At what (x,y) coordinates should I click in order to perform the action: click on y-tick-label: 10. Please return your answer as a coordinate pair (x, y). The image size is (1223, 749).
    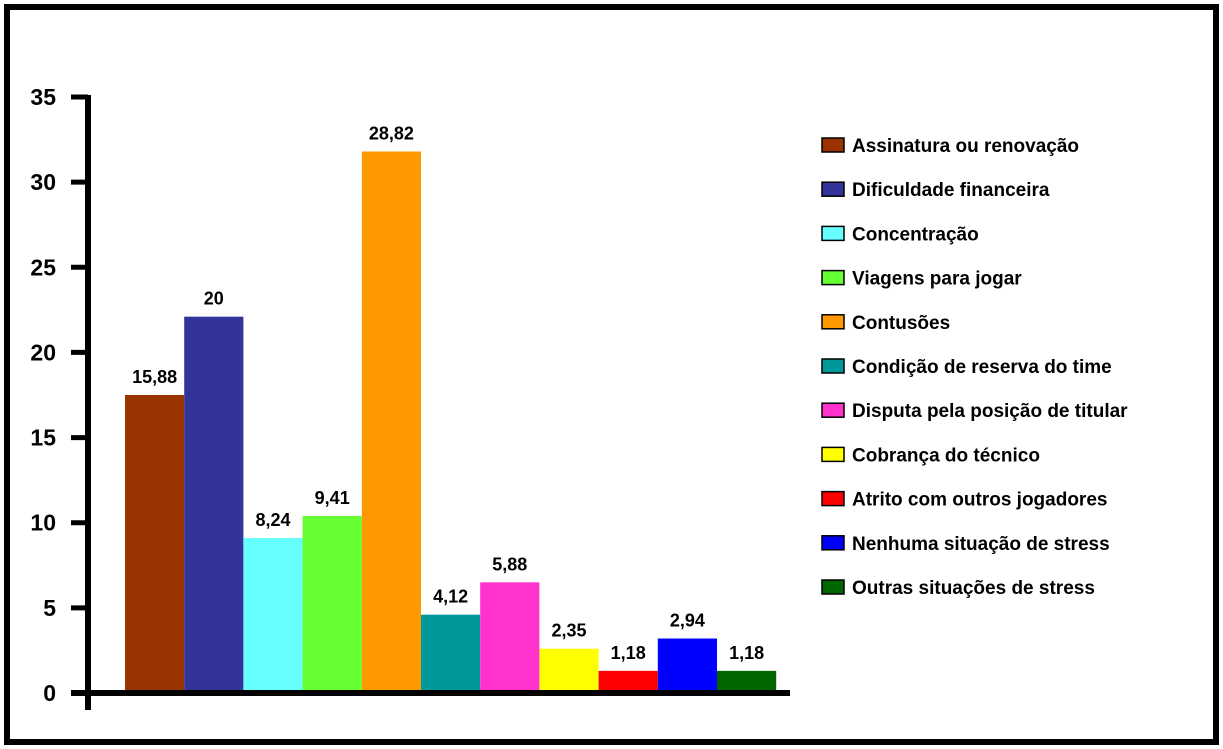
    Looking at the image, I should click on (43, 523).